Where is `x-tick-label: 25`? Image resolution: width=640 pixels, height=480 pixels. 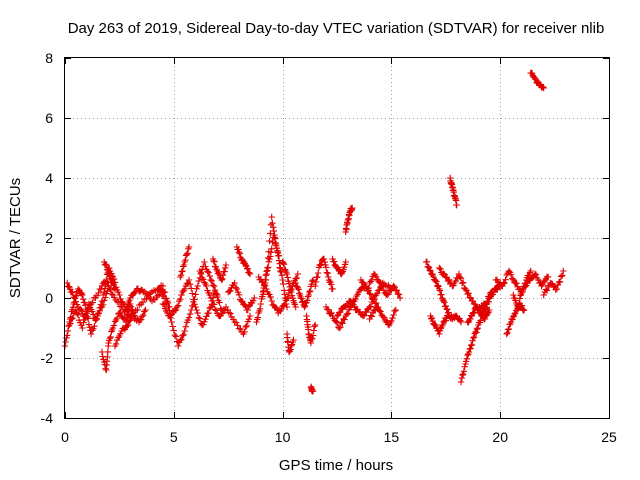 x-tick-label: 25 is located at coordinates (609, 437).